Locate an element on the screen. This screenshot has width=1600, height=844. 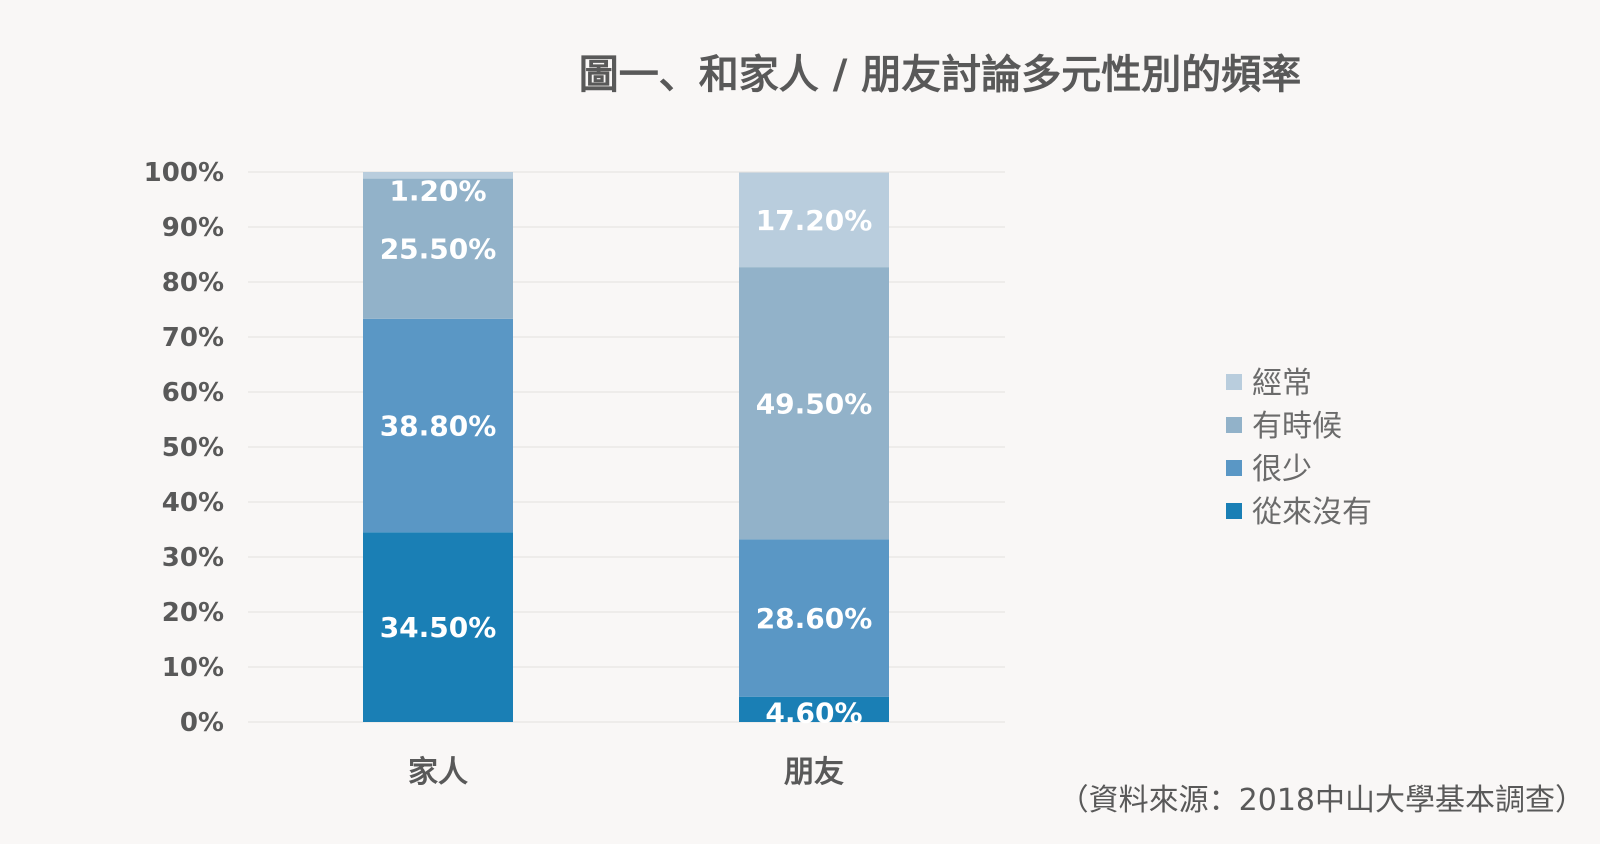
y-tick-label: 10% is located at coordinates (193, 668).